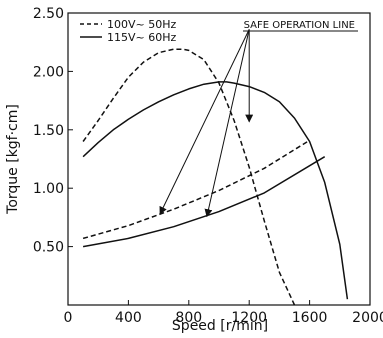 The height and width of the screenshot is (338, 383). Describe the element at coordinates (128, 318) in the screenshot. I see `x-tick-label: 400` at that location.